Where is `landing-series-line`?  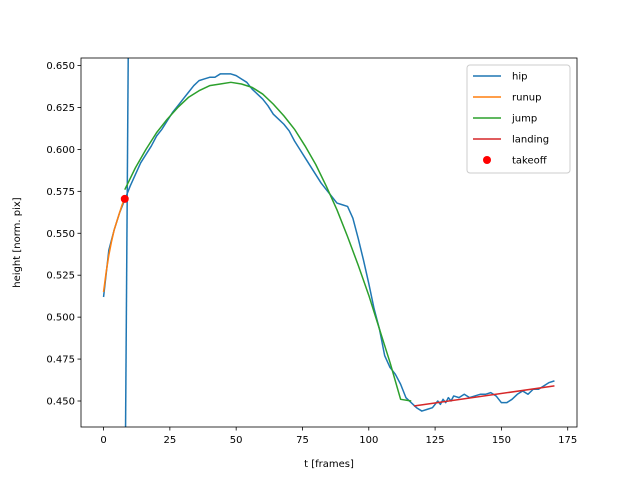
landing-series-line is located at coordinates (484, 396).